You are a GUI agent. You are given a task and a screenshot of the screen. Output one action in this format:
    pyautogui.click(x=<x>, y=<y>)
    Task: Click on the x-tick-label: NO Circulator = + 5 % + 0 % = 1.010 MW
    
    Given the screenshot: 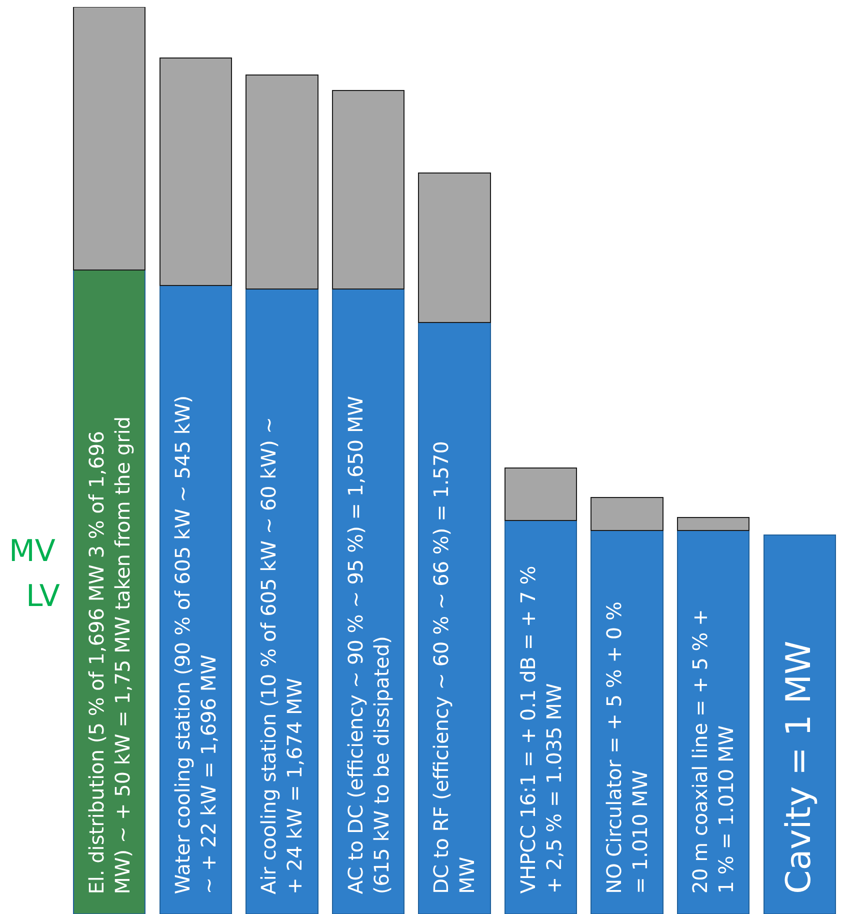 What is the action you would take?
    pyautogui.click(x=627, y=748)
    